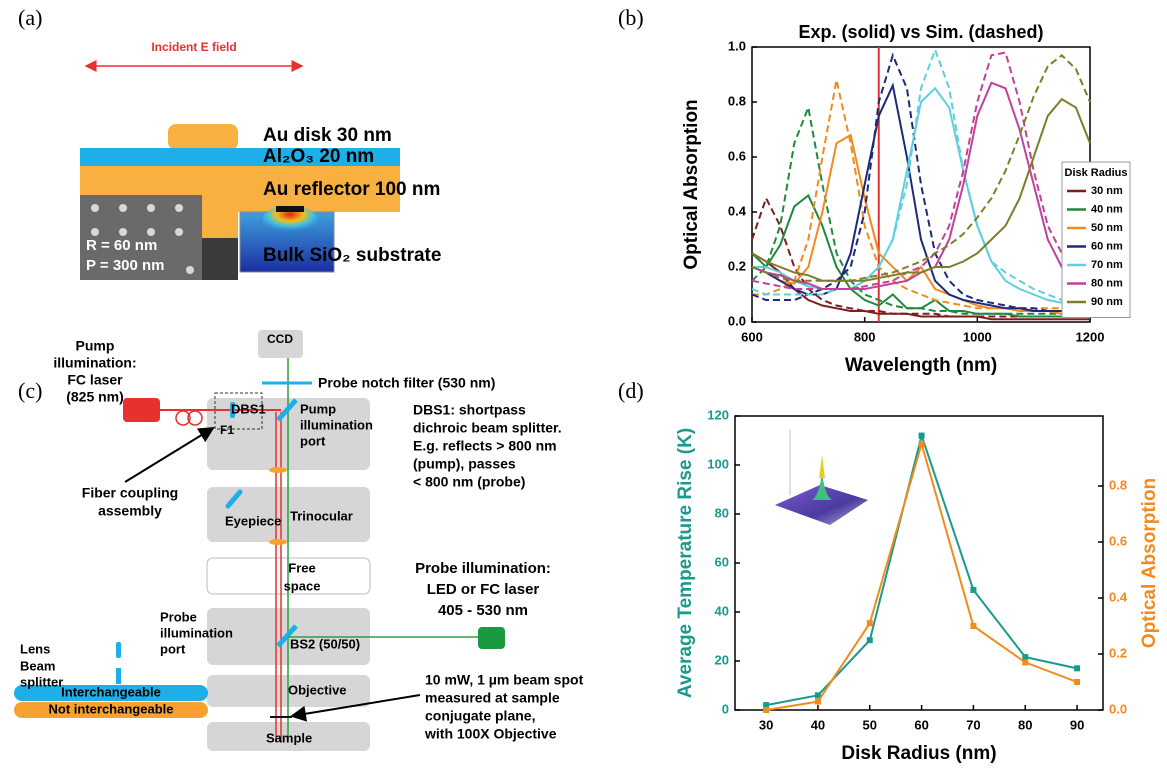 The height and width of the screenshot is (778, 1167). Describe the element at coordinates (289, 737) in the screenshot. I see `label: Sample` at that location.